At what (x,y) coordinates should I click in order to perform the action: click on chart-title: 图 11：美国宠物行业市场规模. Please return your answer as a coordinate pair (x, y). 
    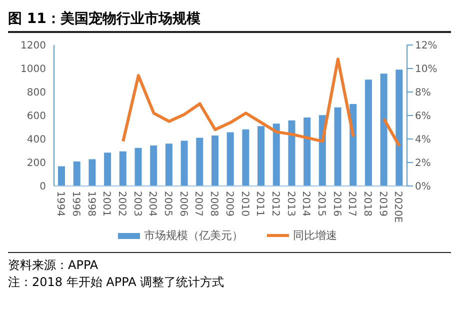
    Looking at the image, I should click on (229, 20).